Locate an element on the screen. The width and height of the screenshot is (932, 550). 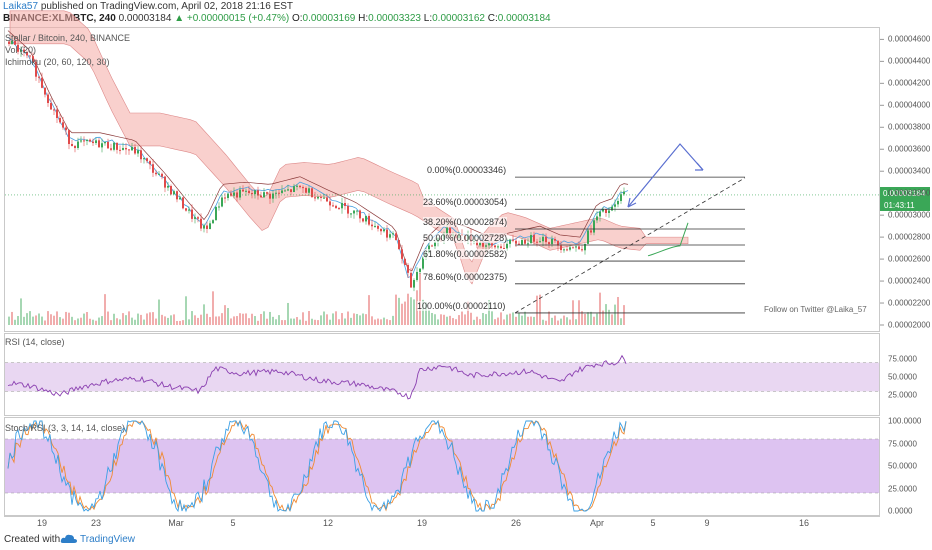
time-axis-label: 12 is located at coordinates (328, 523).